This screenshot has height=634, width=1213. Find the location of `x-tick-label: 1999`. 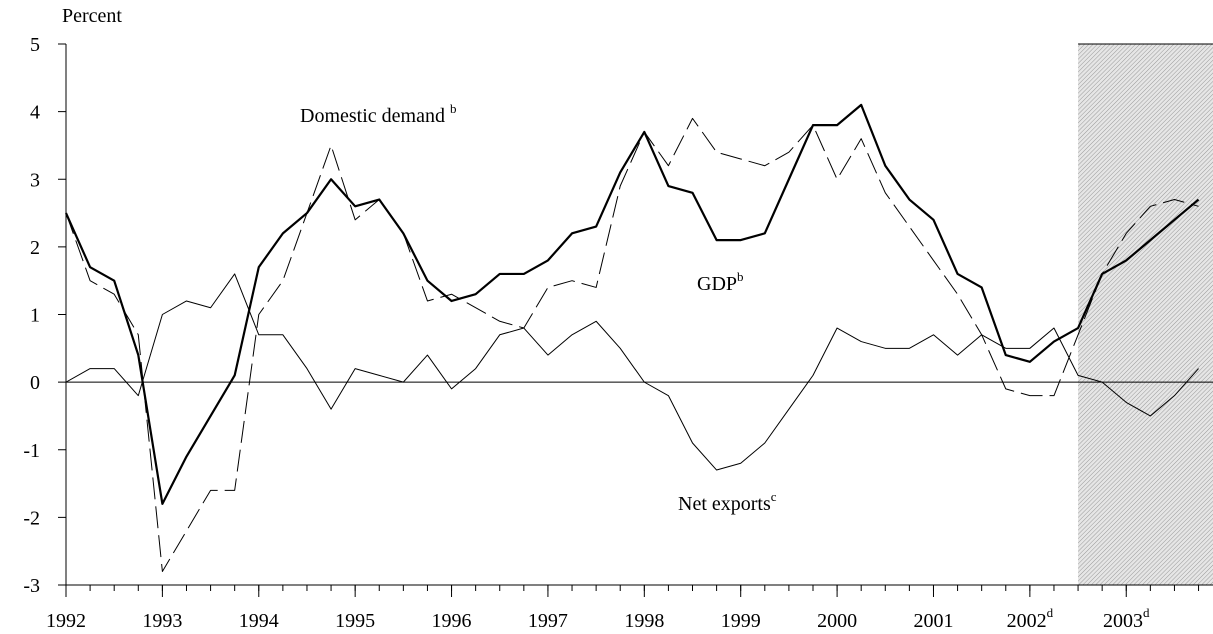

x-tick-label: 1999 is located at coordinates (741, 621).